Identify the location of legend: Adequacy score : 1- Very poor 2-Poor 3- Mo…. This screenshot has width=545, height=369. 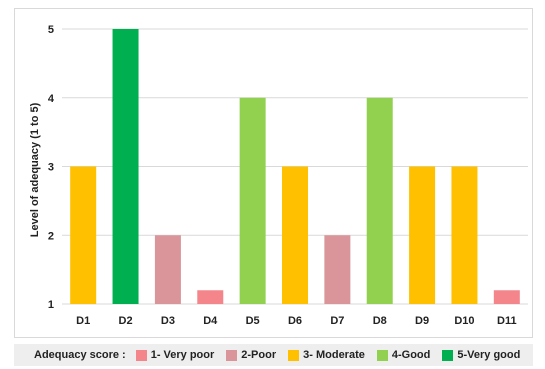
(273, 355).